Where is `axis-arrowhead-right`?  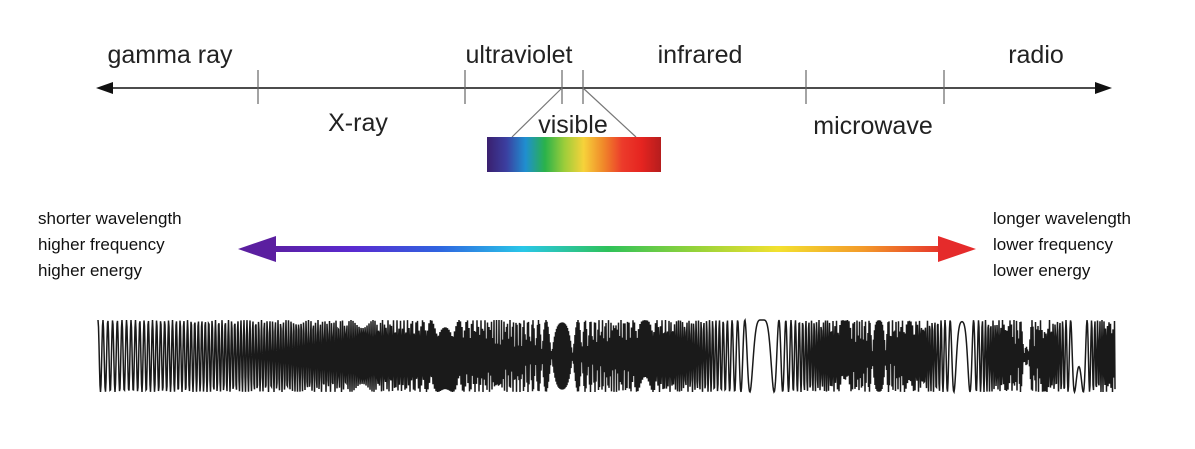 axis-arrowhead-right is located at coordinates (1103, 88).